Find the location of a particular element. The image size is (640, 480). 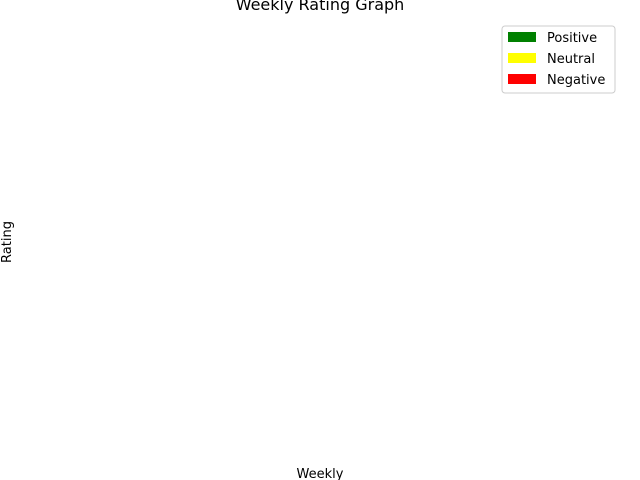

legend-label-negative: Negative is located at coordinates (576, 80).